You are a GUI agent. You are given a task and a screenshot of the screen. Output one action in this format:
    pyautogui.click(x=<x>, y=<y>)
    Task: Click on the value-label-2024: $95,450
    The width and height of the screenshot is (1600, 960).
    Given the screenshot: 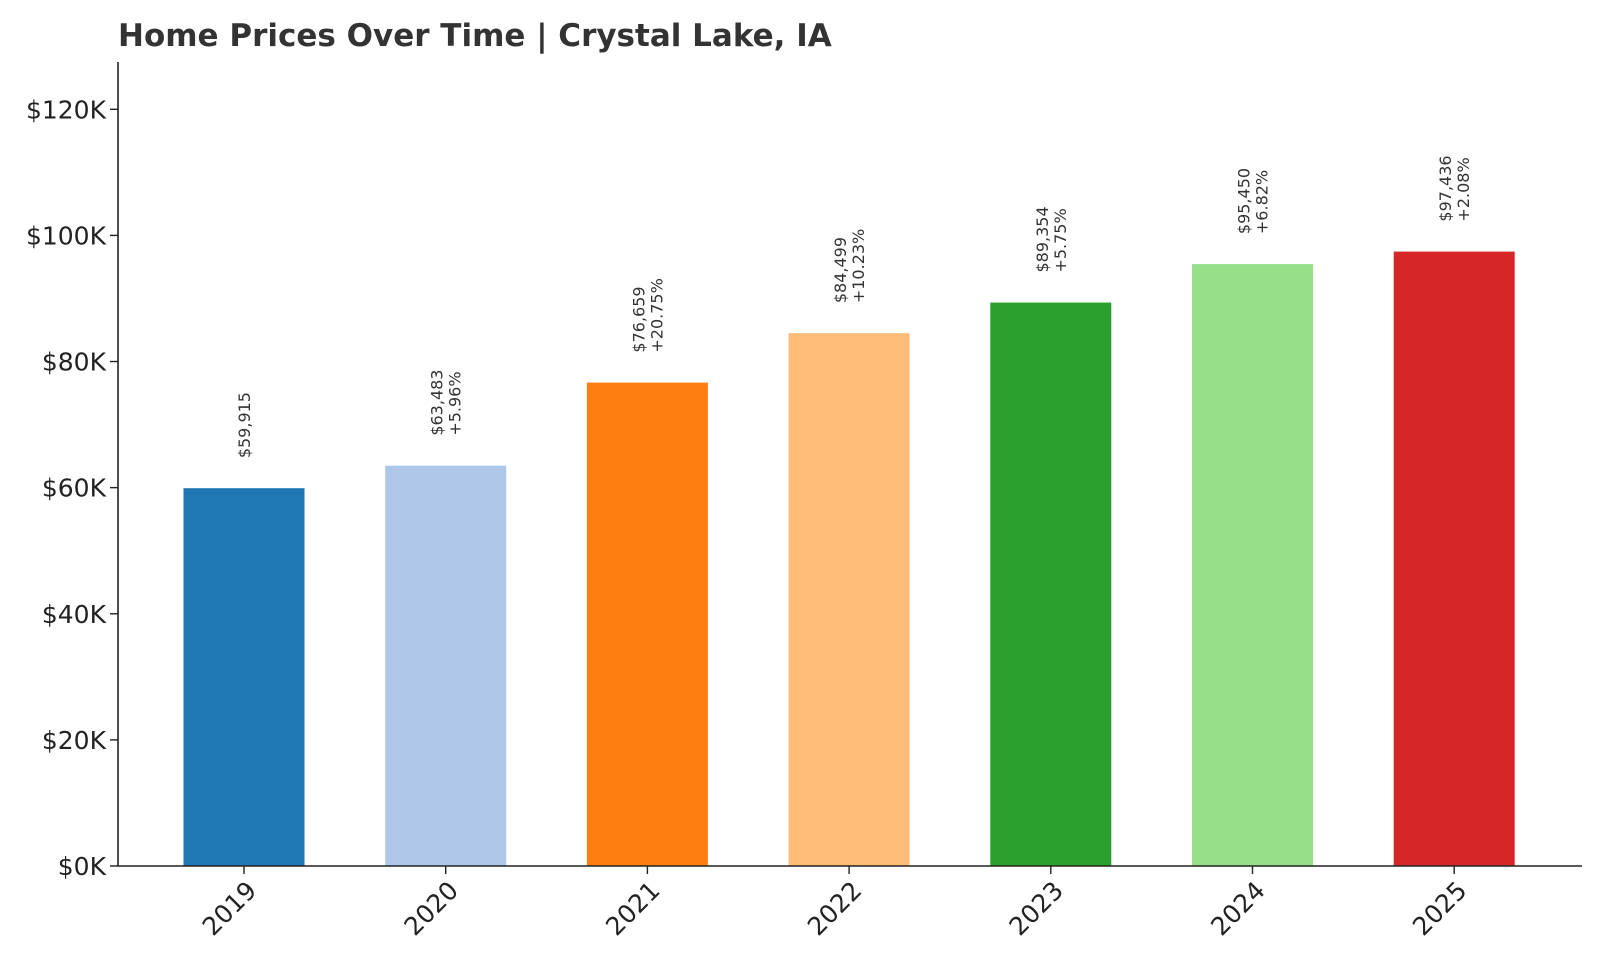 What is the action you would take?
    pyautogui.click(x=1244, y=201)
    